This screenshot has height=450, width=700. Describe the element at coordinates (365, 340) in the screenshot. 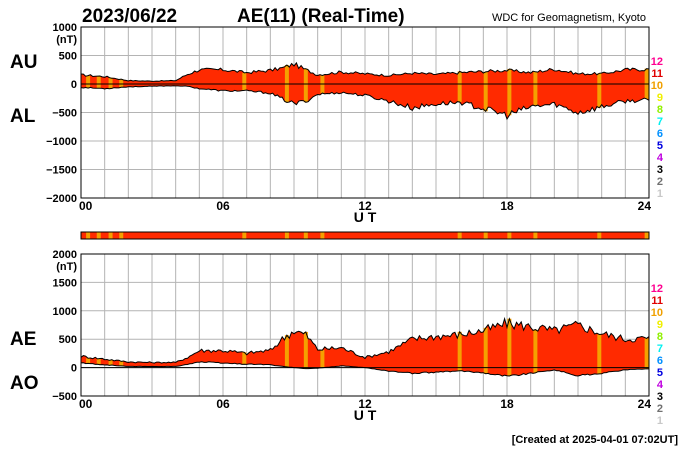

I see `series-line-ae` at that location.